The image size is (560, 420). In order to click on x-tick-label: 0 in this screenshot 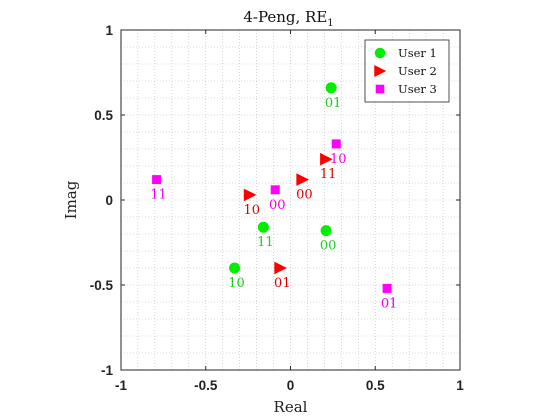, I will do `click(291, 385)`.